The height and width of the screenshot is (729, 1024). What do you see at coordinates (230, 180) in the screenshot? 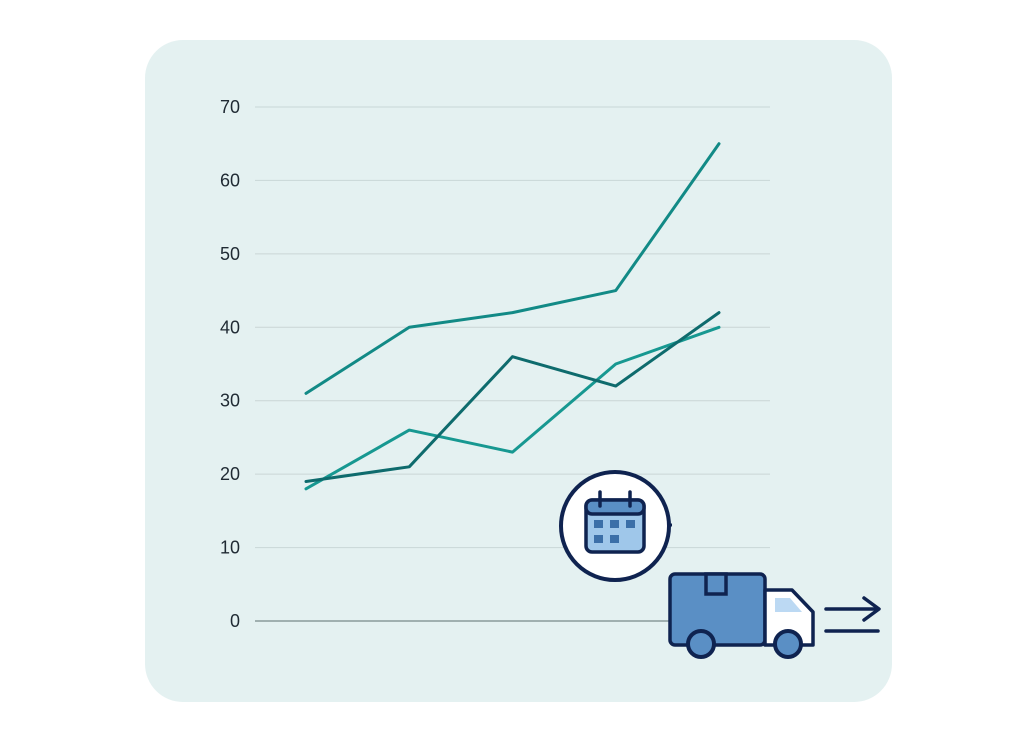
I see `y-tick-label: 60` at bounding box center [230, 180].